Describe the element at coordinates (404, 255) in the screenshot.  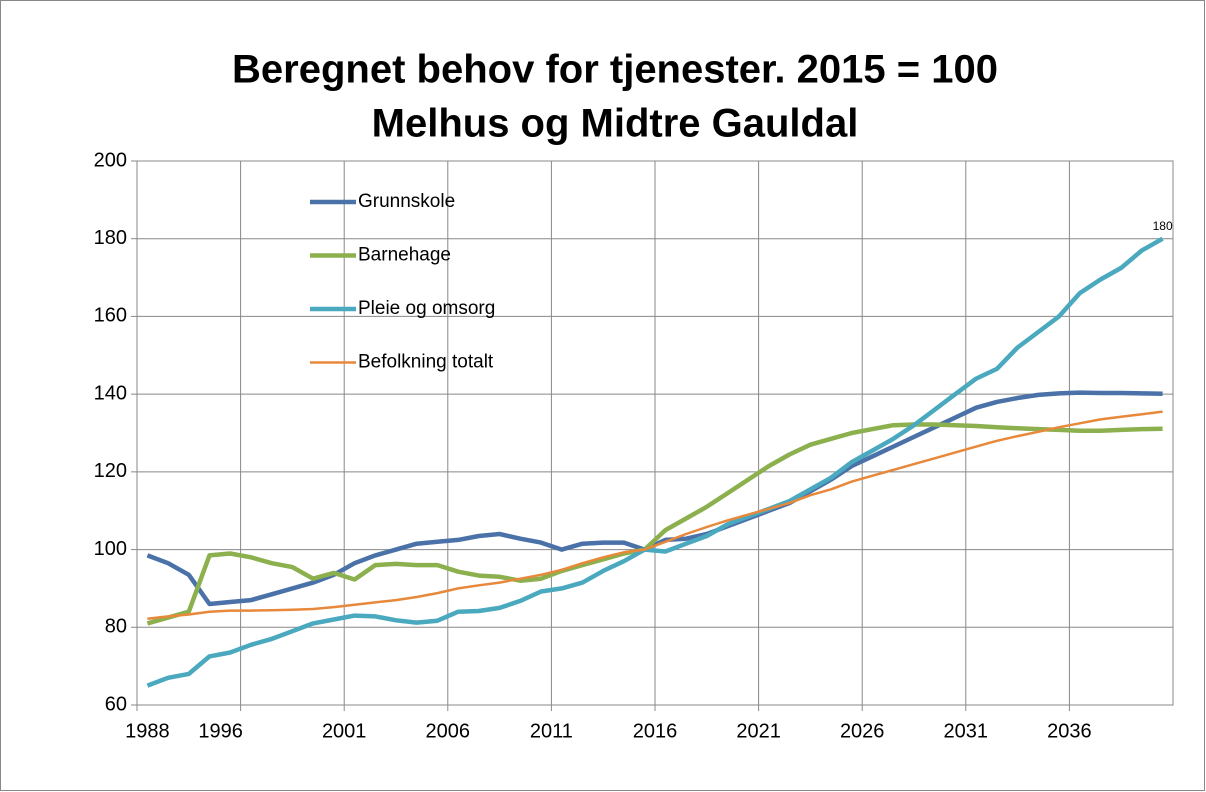
I see `legend-label: Barnehage` at that location.